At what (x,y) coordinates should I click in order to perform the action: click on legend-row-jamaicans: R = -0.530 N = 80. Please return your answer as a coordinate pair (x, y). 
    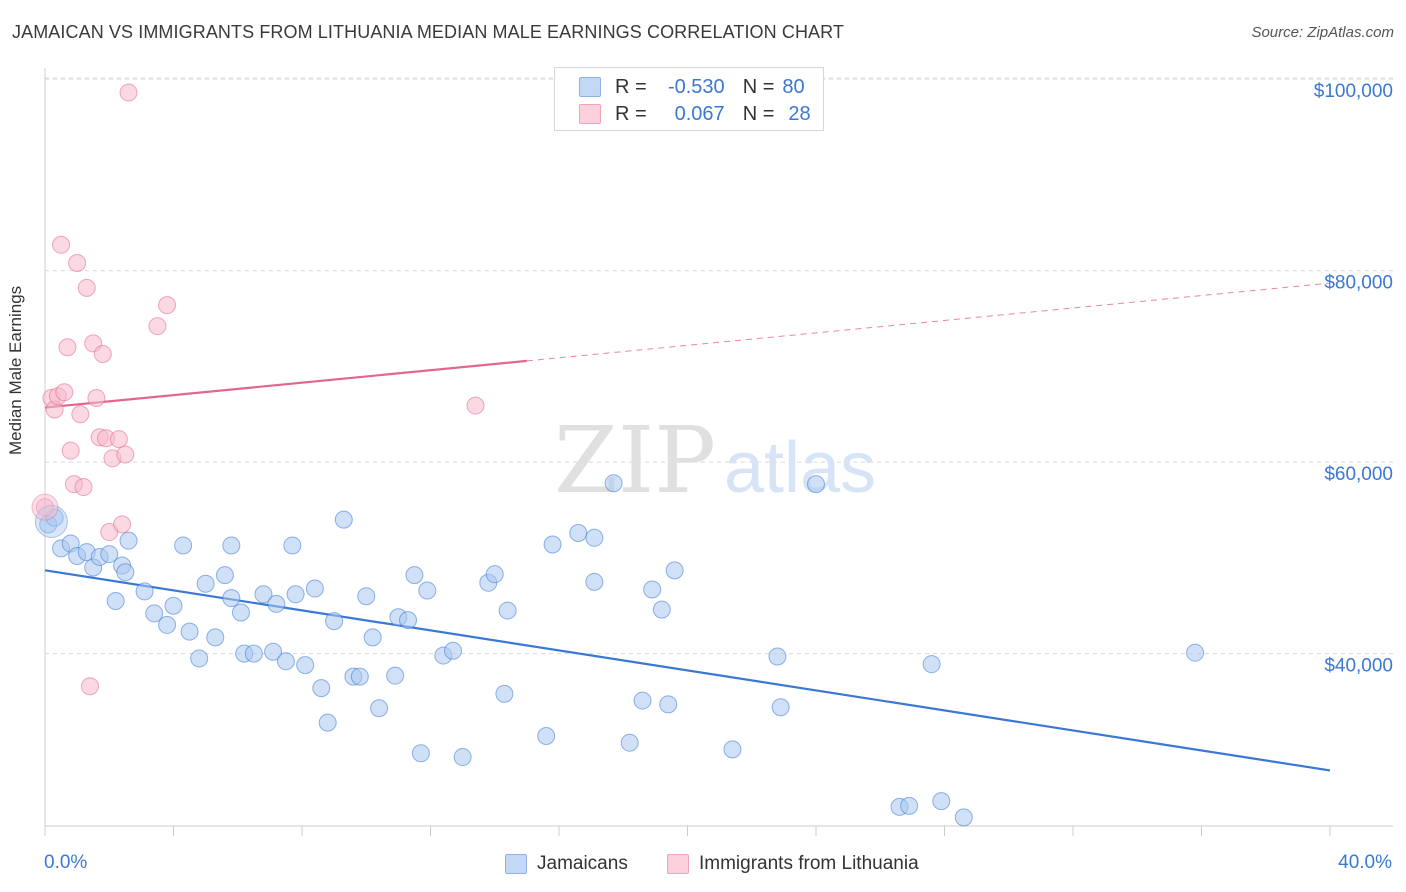
    Looking at the image, I should click on (692, 87).